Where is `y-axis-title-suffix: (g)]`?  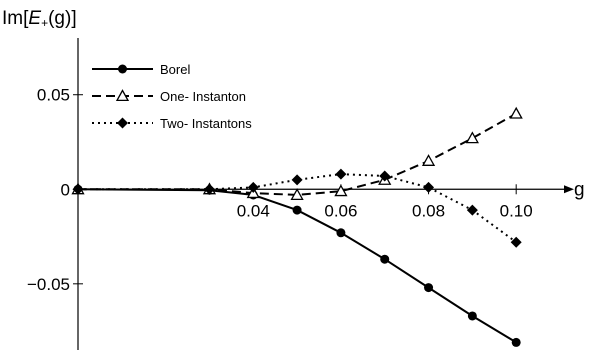
y-axis-title-suffix: (g)] is located at coordinates (62, 18).